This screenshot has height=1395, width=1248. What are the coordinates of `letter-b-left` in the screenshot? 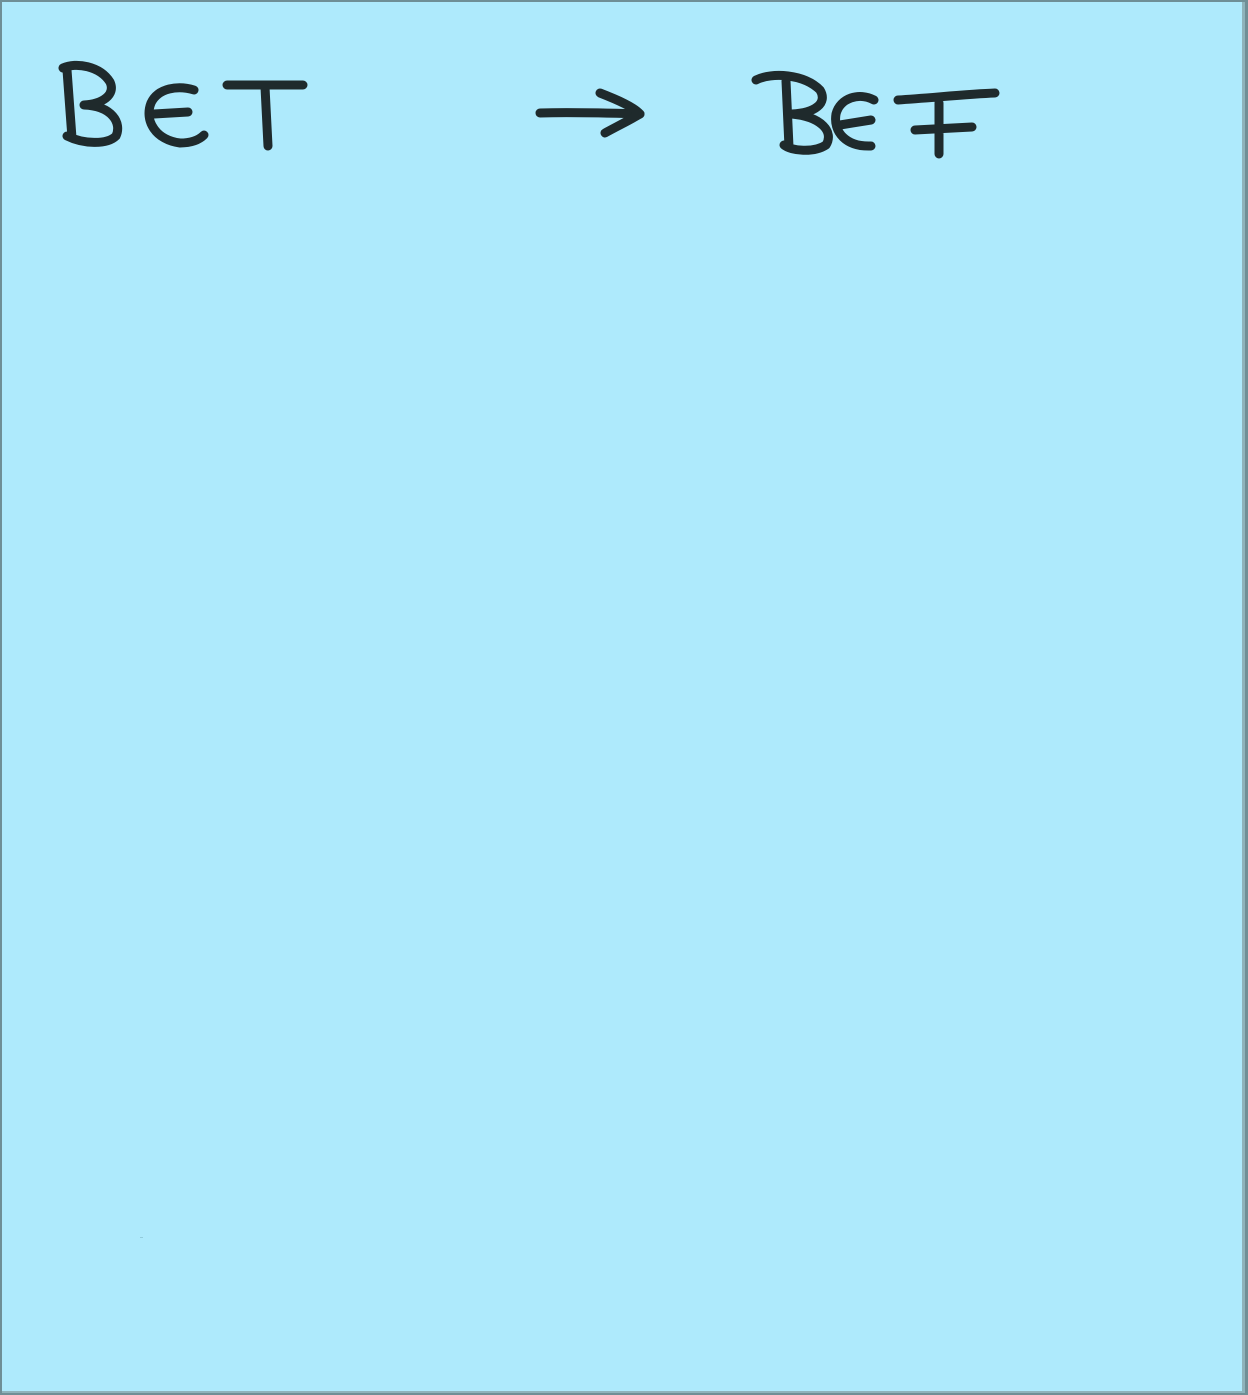 It's located at (90, 103).